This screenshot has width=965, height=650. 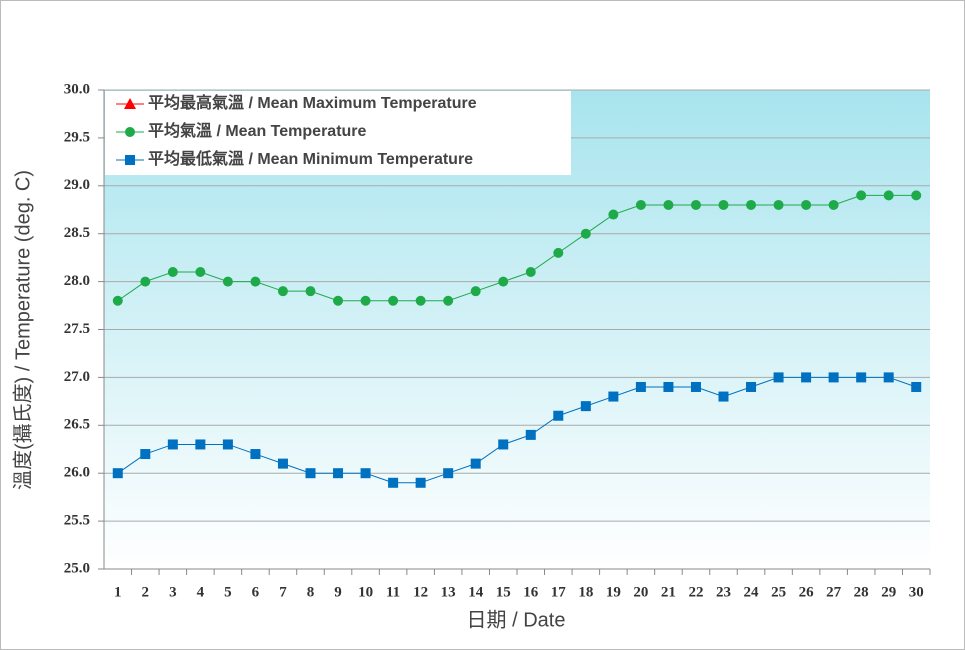 What do you see at coordinates (778, 592) in the screenshot?
I see `x-tick-label: 25` at bounding box center [778, 592].